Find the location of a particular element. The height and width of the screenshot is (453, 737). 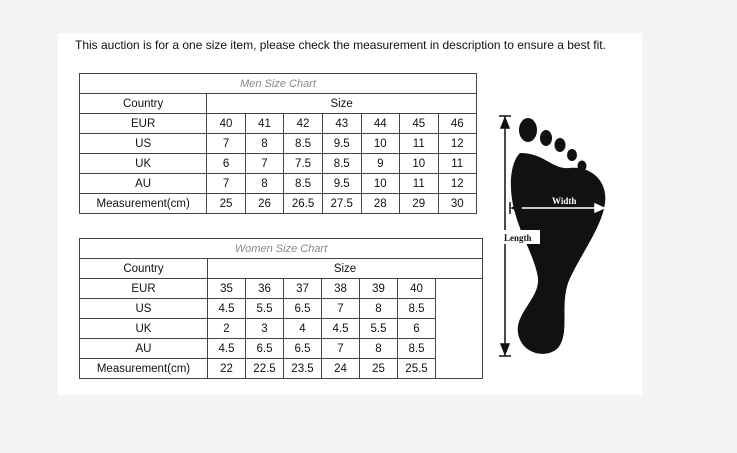

size-cell: 7.5 is located at coordinates (303, 163).